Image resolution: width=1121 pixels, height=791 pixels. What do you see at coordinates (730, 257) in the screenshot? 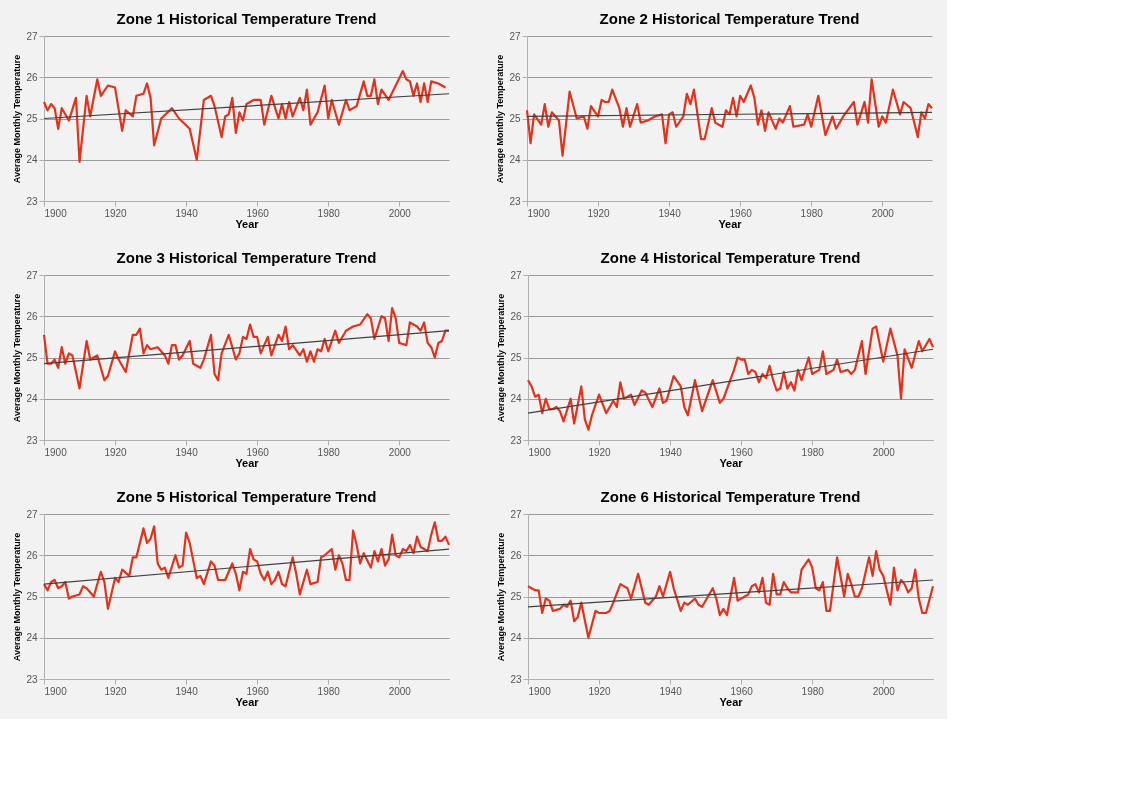
I see `chart-title: Zone 4 Historical Temperature Trend` at bounding box center [730, 257].